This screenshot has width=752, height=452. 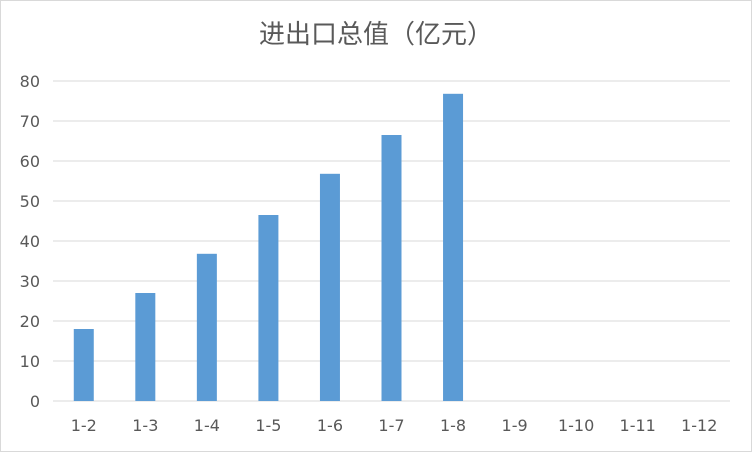 What do you see at coordinates (638, 425) in the screenshot?
I see `x-tick-label: 1-11` at bounding box center [638, 425].